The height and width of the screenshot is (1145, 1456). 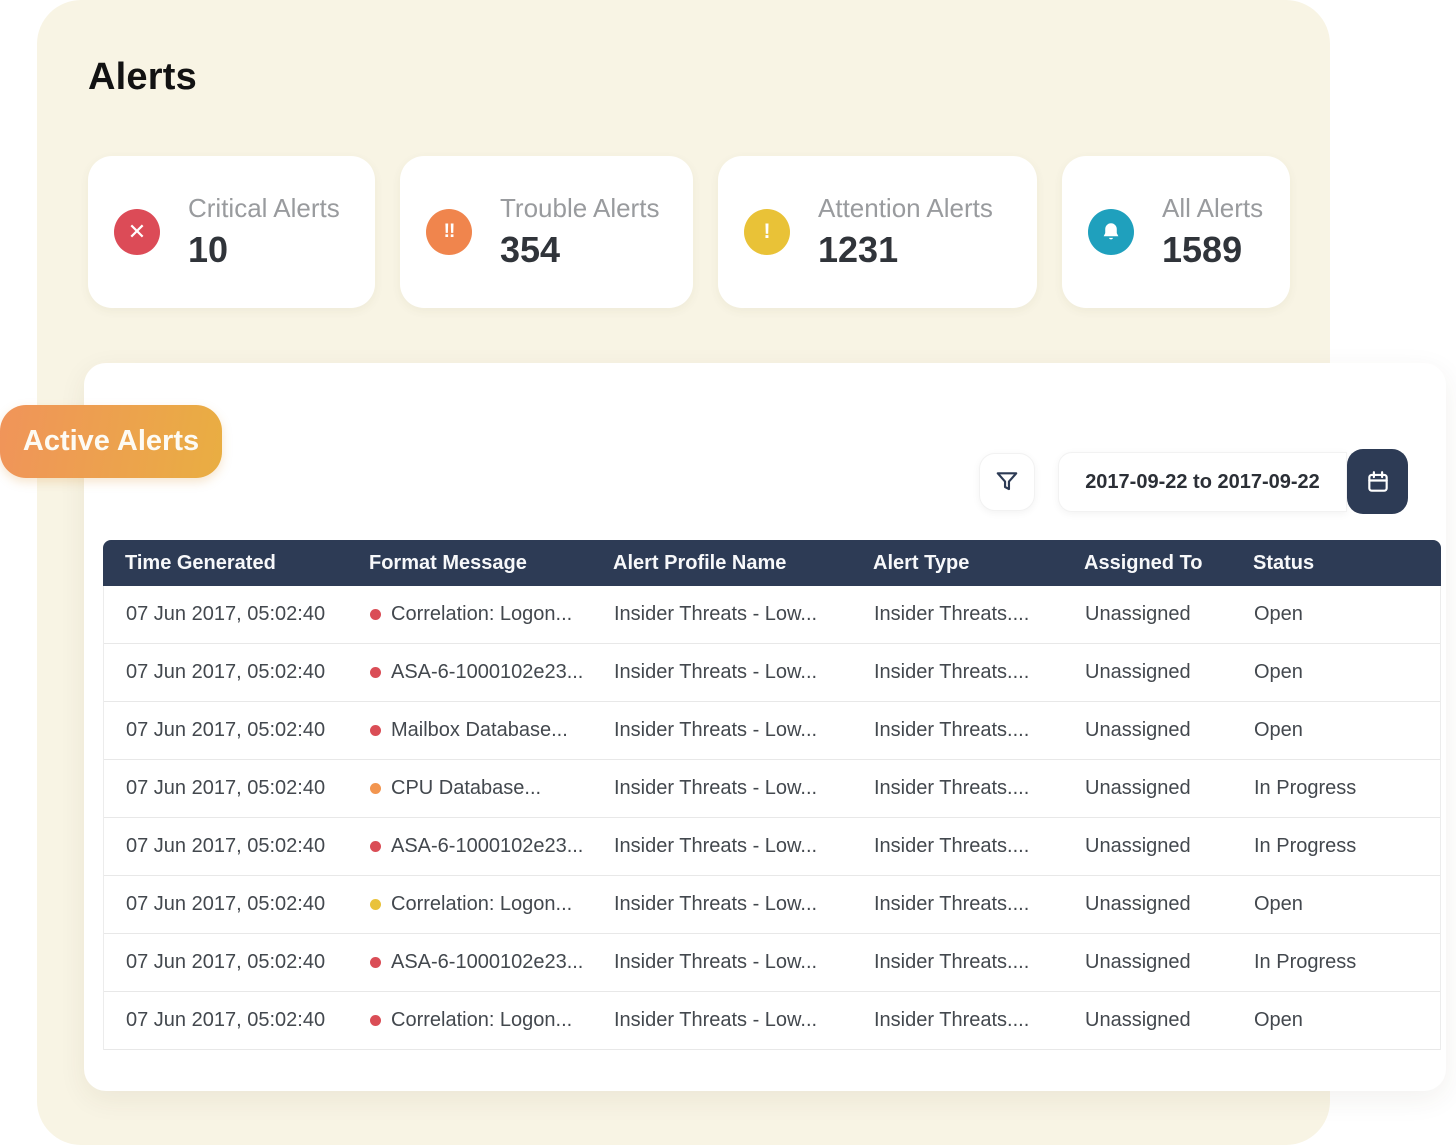 I want to click on active-alerts-tab: Active Alerts, so click(x=111, y=441).